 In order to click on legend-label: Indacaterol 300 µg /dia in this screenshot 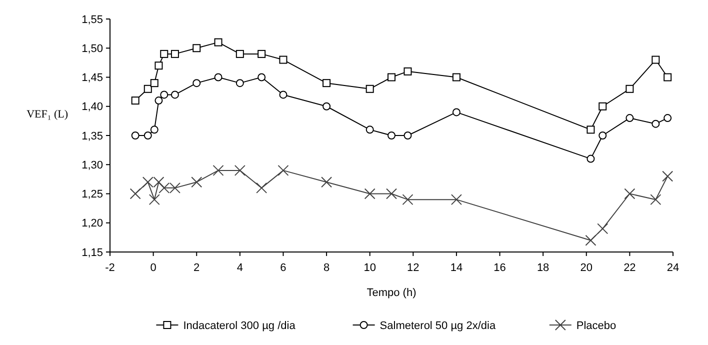, I will do `click(239, 326)`.